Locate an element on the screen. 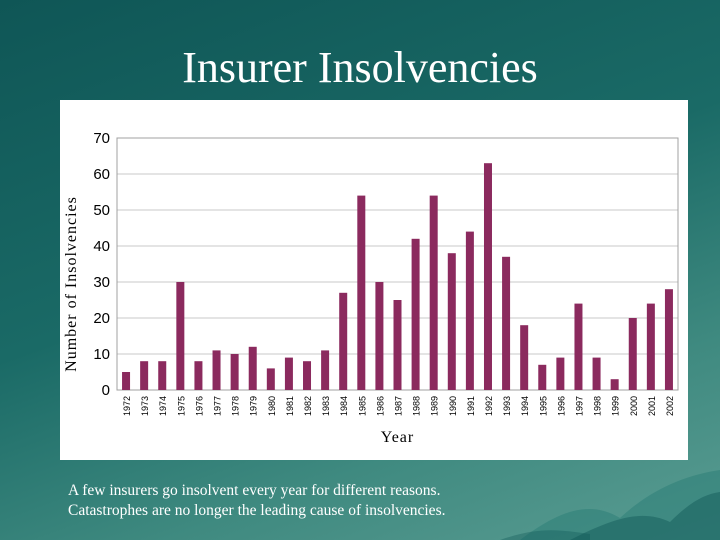 This screenshot has height=540, width=720. x-tick-label: 1974 is located at coordinates (163, 406).